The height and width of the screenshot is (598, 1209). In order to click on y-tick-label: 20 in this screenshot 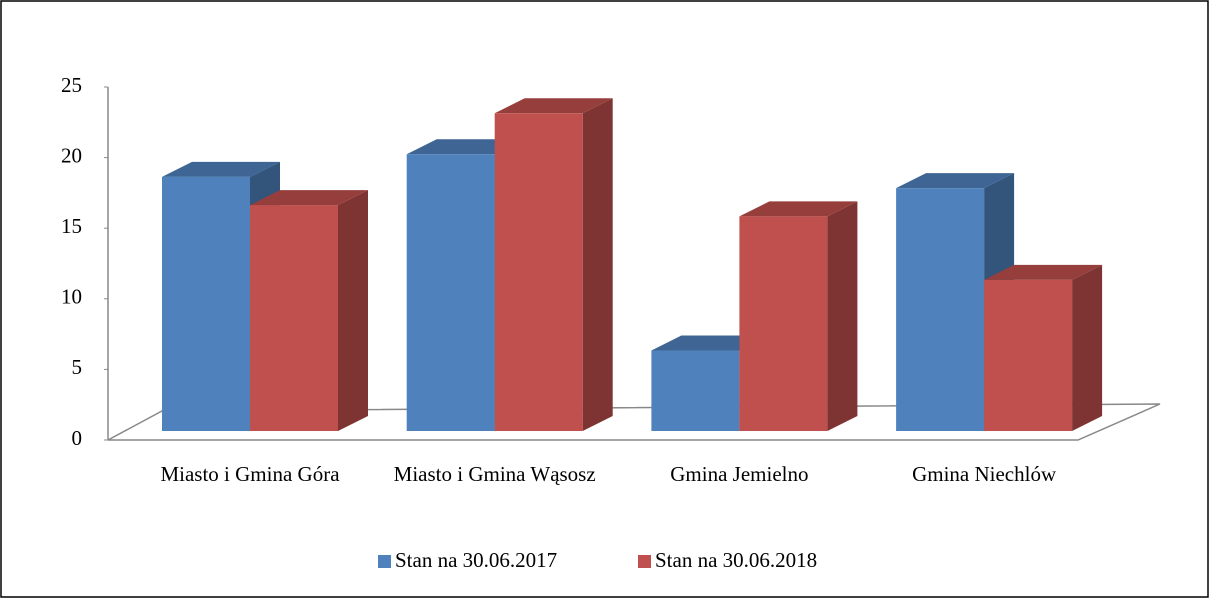, I will do `click(71, 155)`.